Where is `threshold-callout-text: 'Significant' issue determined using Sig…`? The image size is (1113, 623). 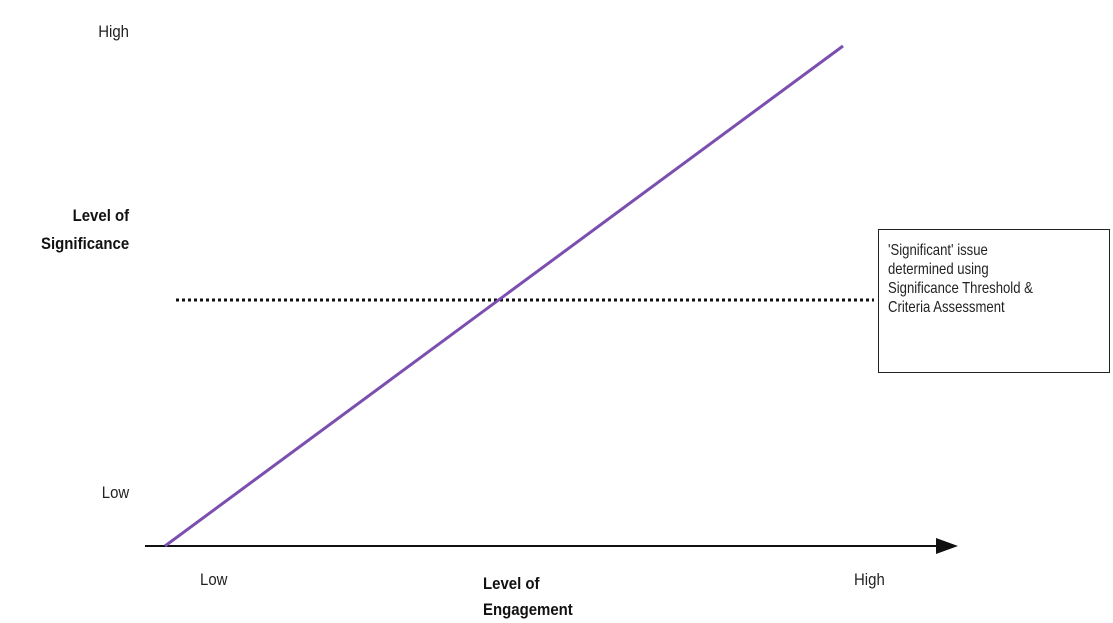
threshold-callout-text: 'Significant' issue determined using Sig… is located at coordinates (960, 279).